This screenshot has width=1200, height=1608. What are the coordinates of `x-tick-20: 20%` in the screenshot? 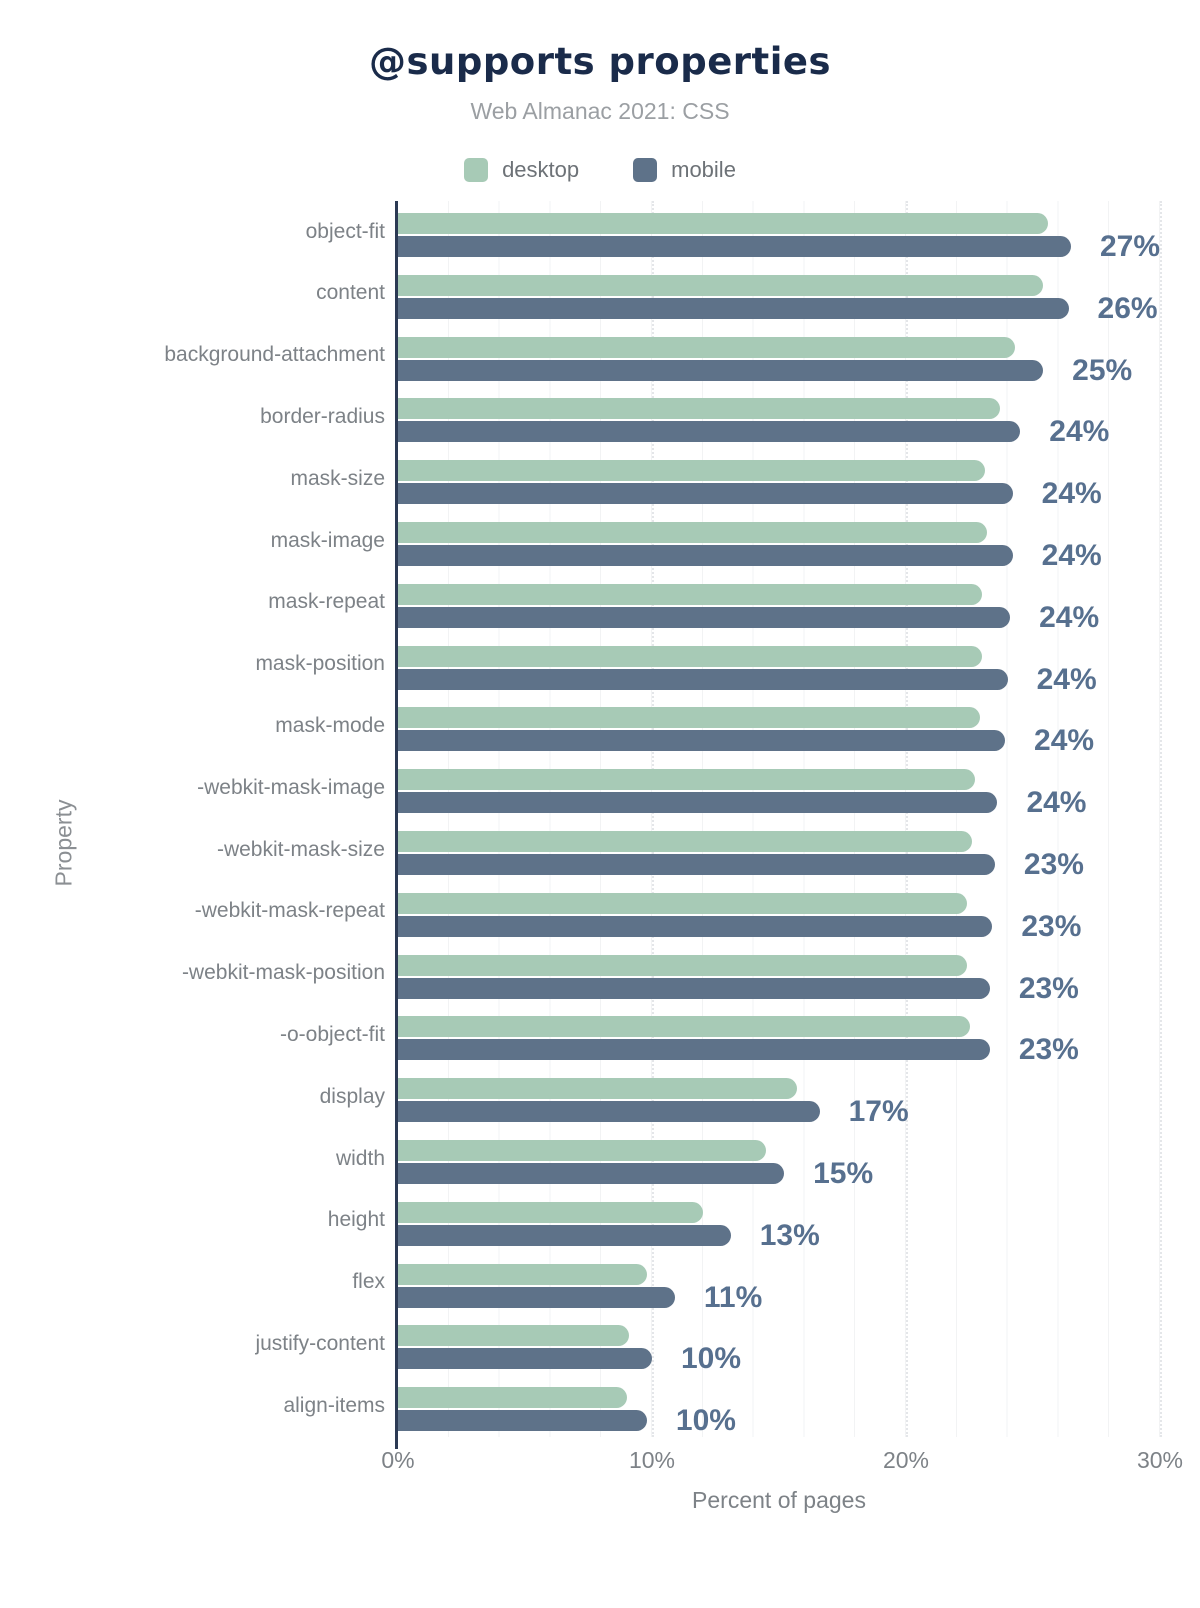 It's located at (906, 1459).